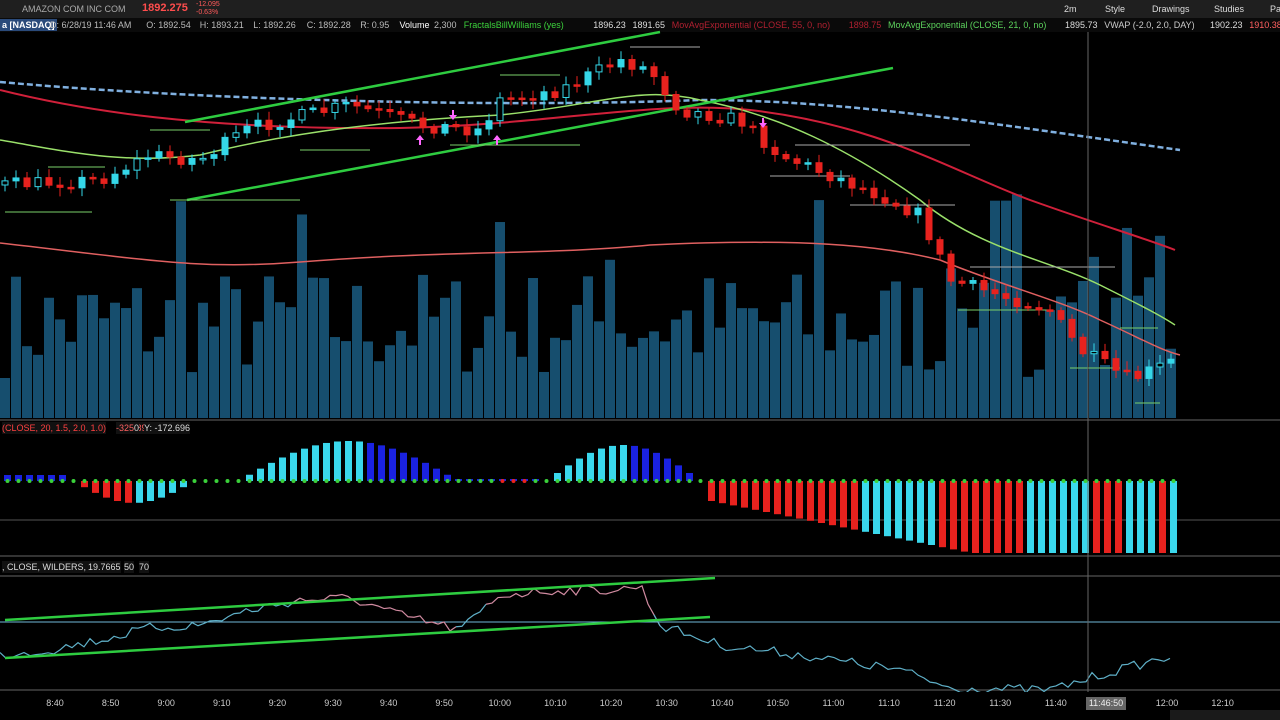 Image resolution: width=1280 pixels, height=720 pixels. I want to click on exchange-label: a [NASDAQ], so click(28, 25).